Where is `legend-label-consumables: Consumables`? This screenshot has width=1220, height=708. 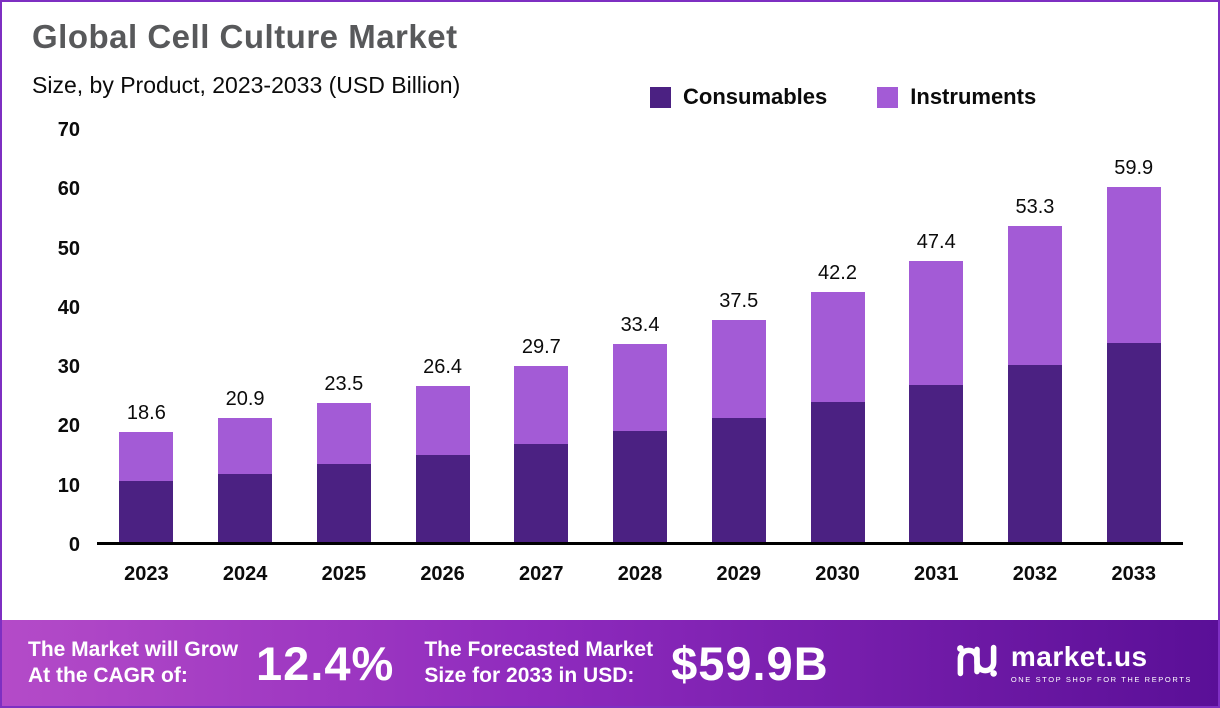 legend-label-consumables: Consumables is located at coordinates (755, 96).